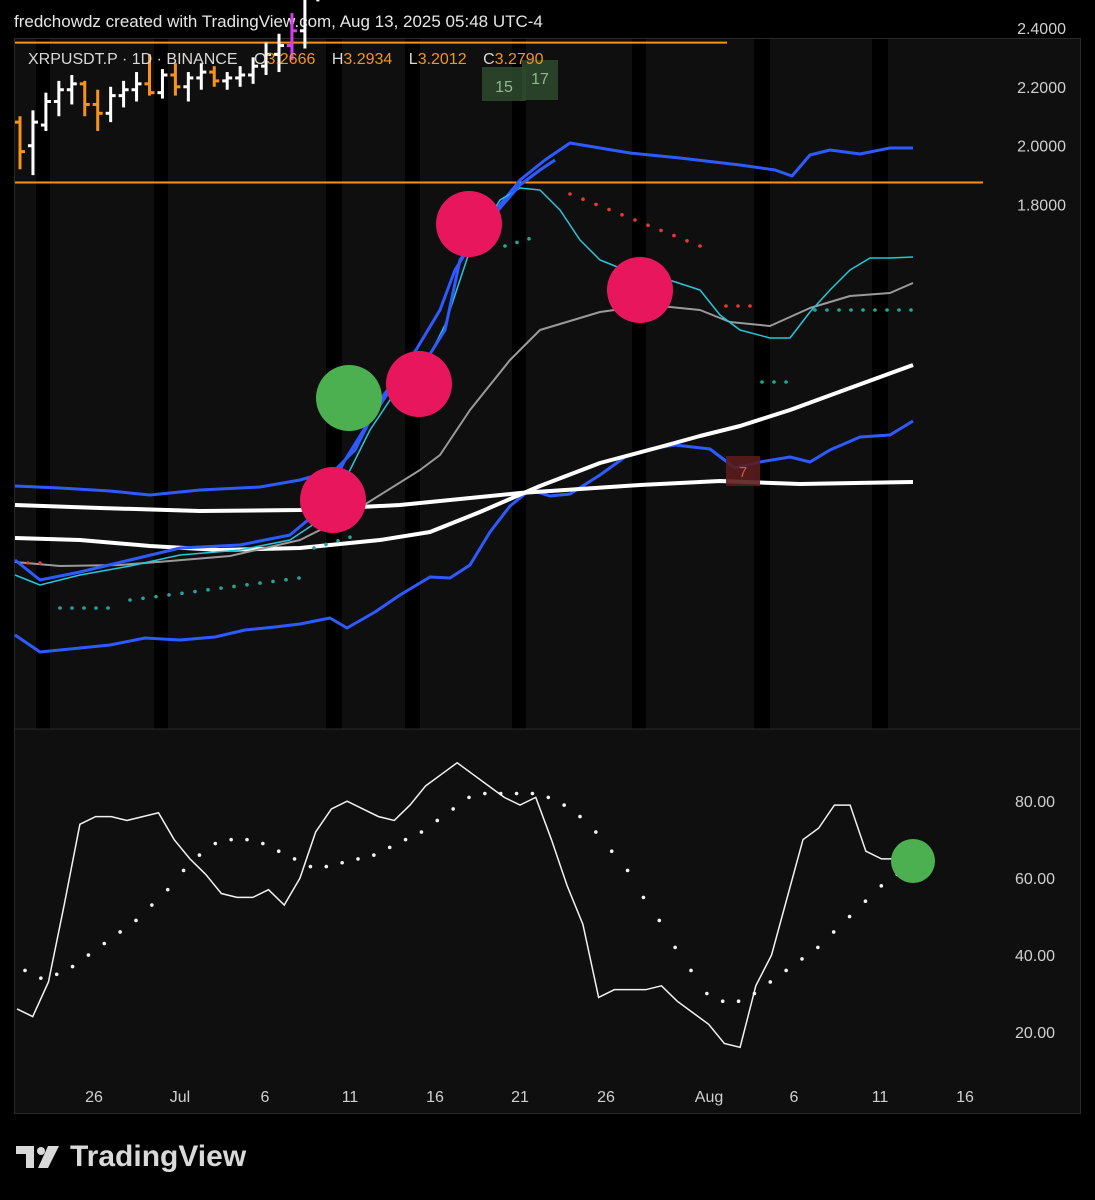  I want to click on marker-17: 17, so click(540, 79).